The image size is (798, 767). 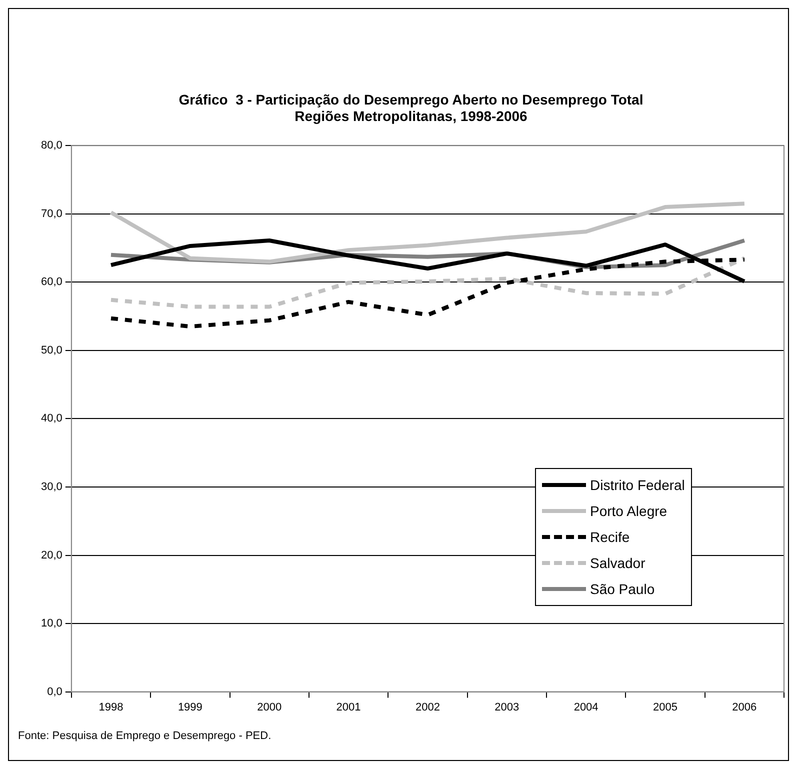 What do you see at coordinates (269, 707) in the screenshot?
I see `x-tick-label: 2000` at bounding box center [269, 707].